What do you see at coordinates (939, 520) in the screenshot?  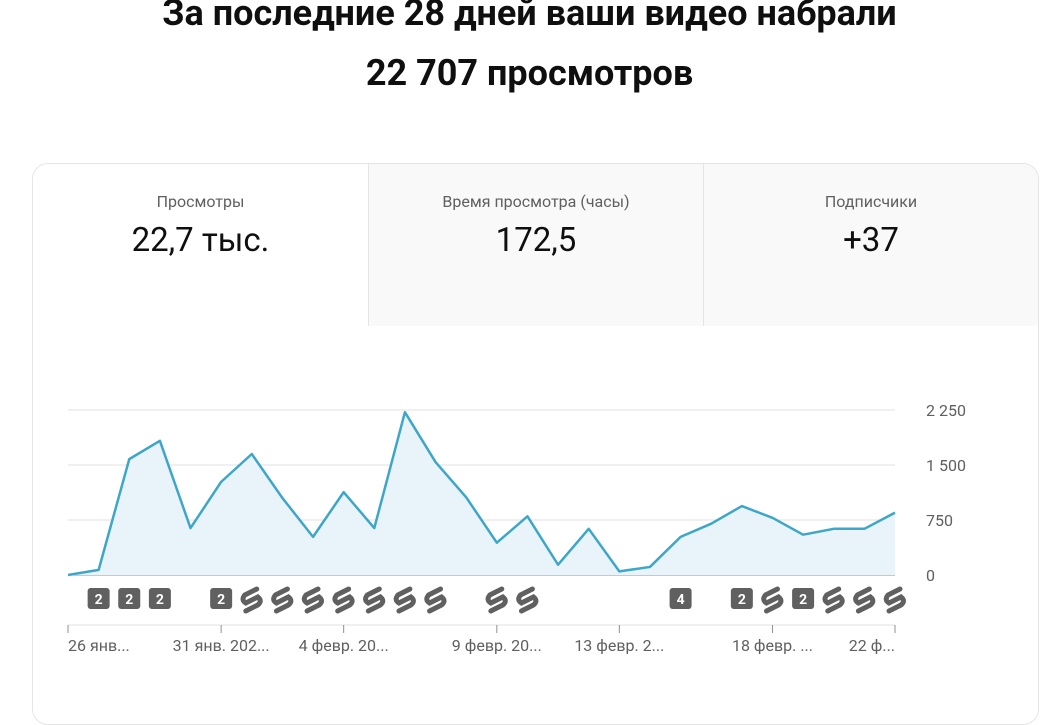 I see `y-tick-label: 750` at bounding box center [939, 520].